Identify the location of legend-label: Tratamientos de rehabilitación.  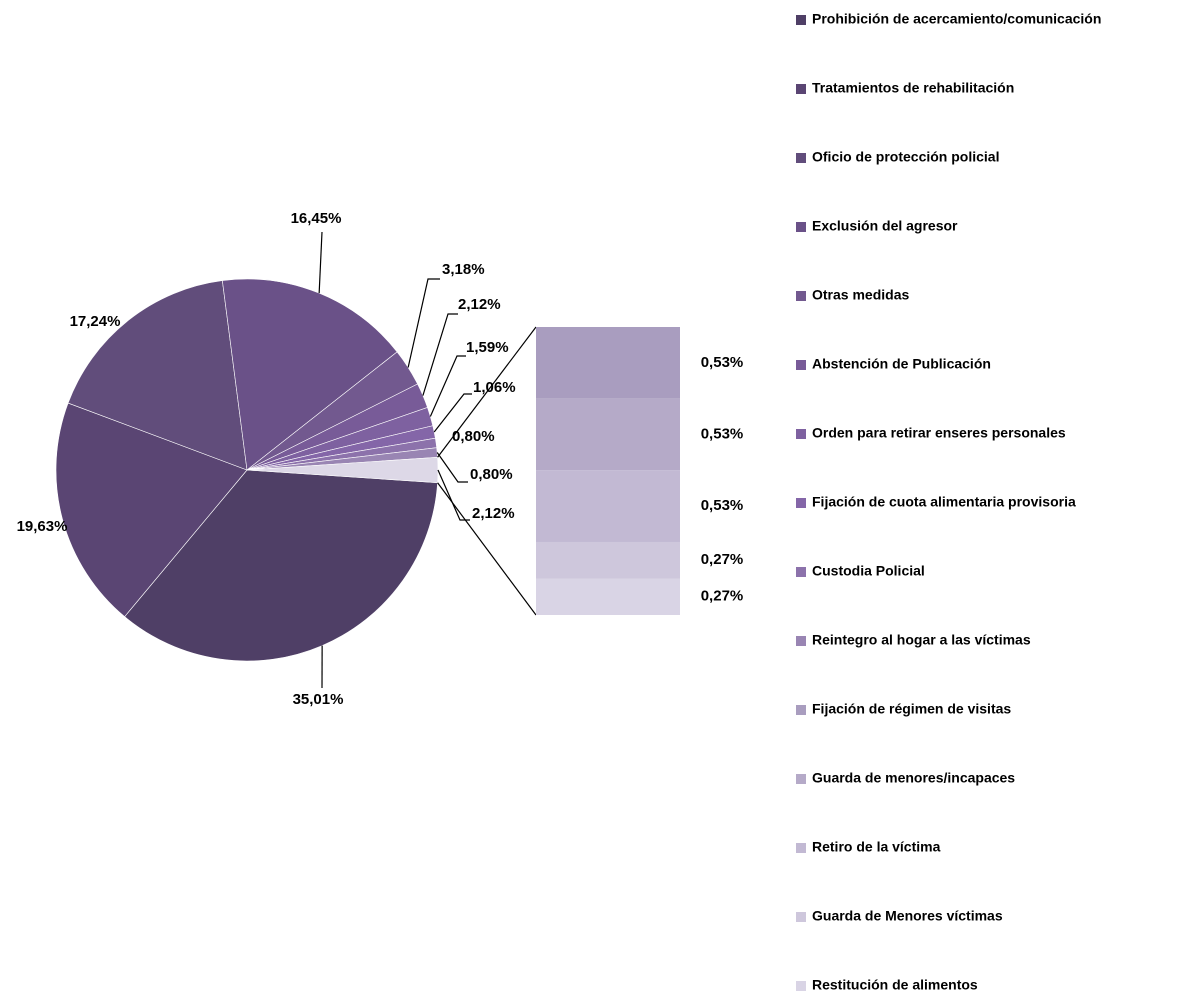
(913, 88).